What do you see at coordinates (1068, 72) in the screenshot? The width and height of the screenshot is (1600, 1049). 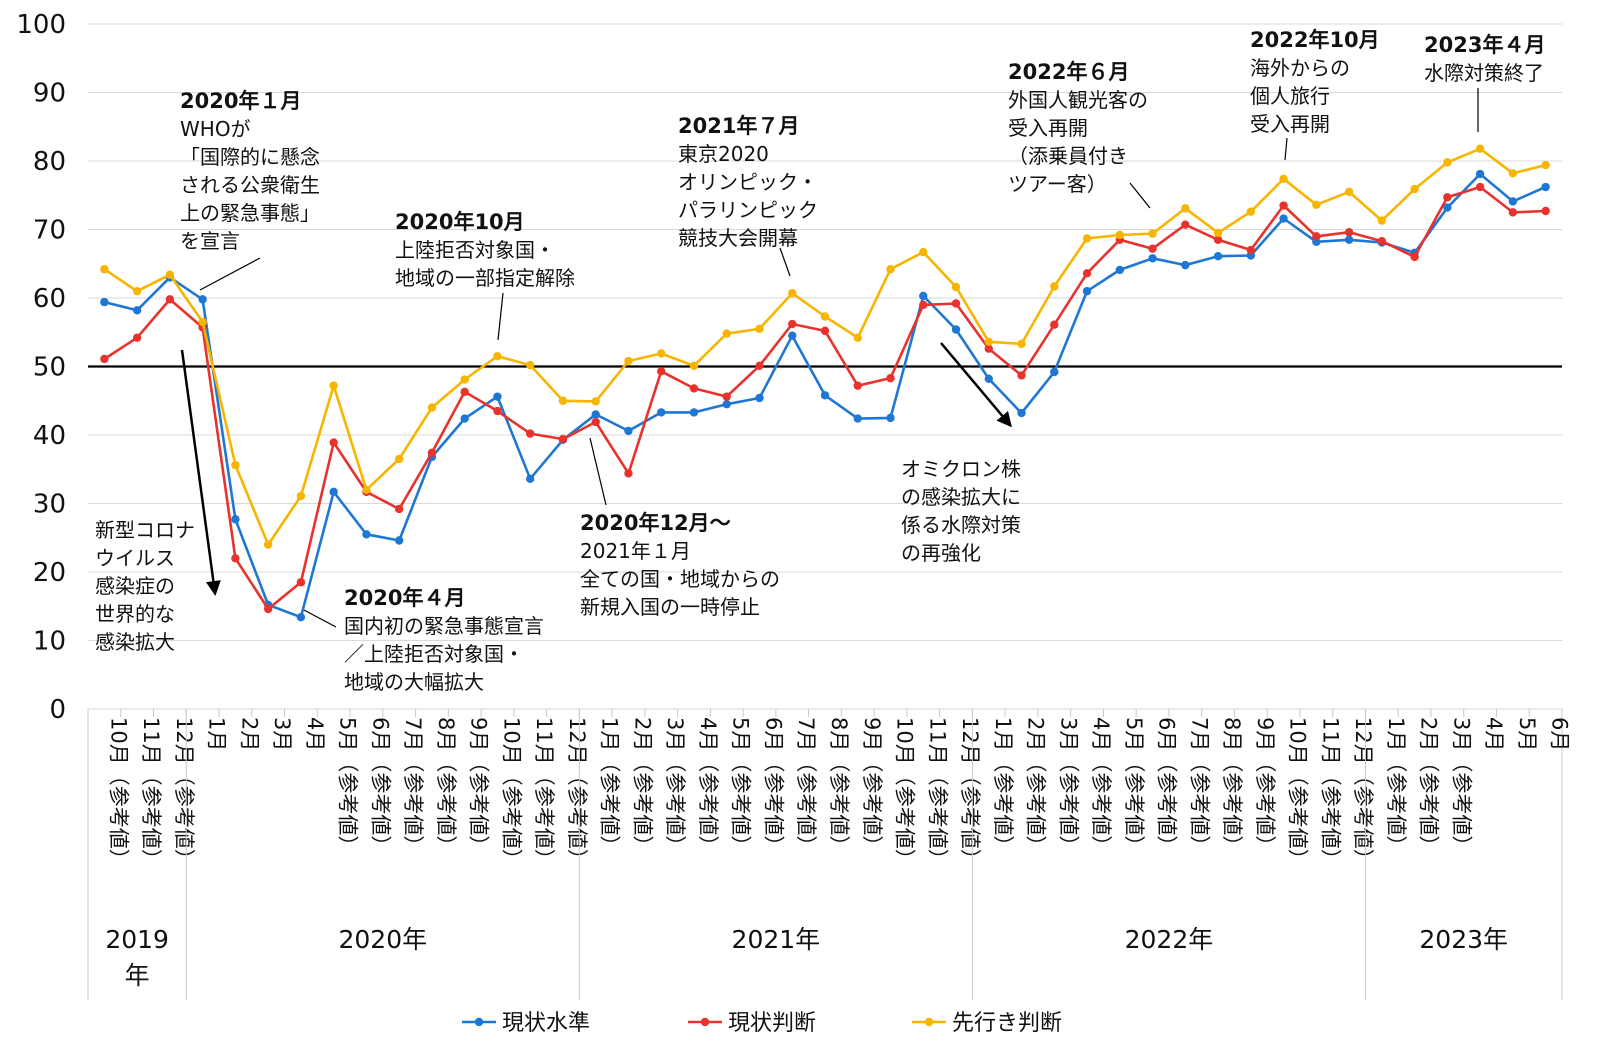 I see `annotation-date: 2022年６月` at bounding box center [1068, 72].